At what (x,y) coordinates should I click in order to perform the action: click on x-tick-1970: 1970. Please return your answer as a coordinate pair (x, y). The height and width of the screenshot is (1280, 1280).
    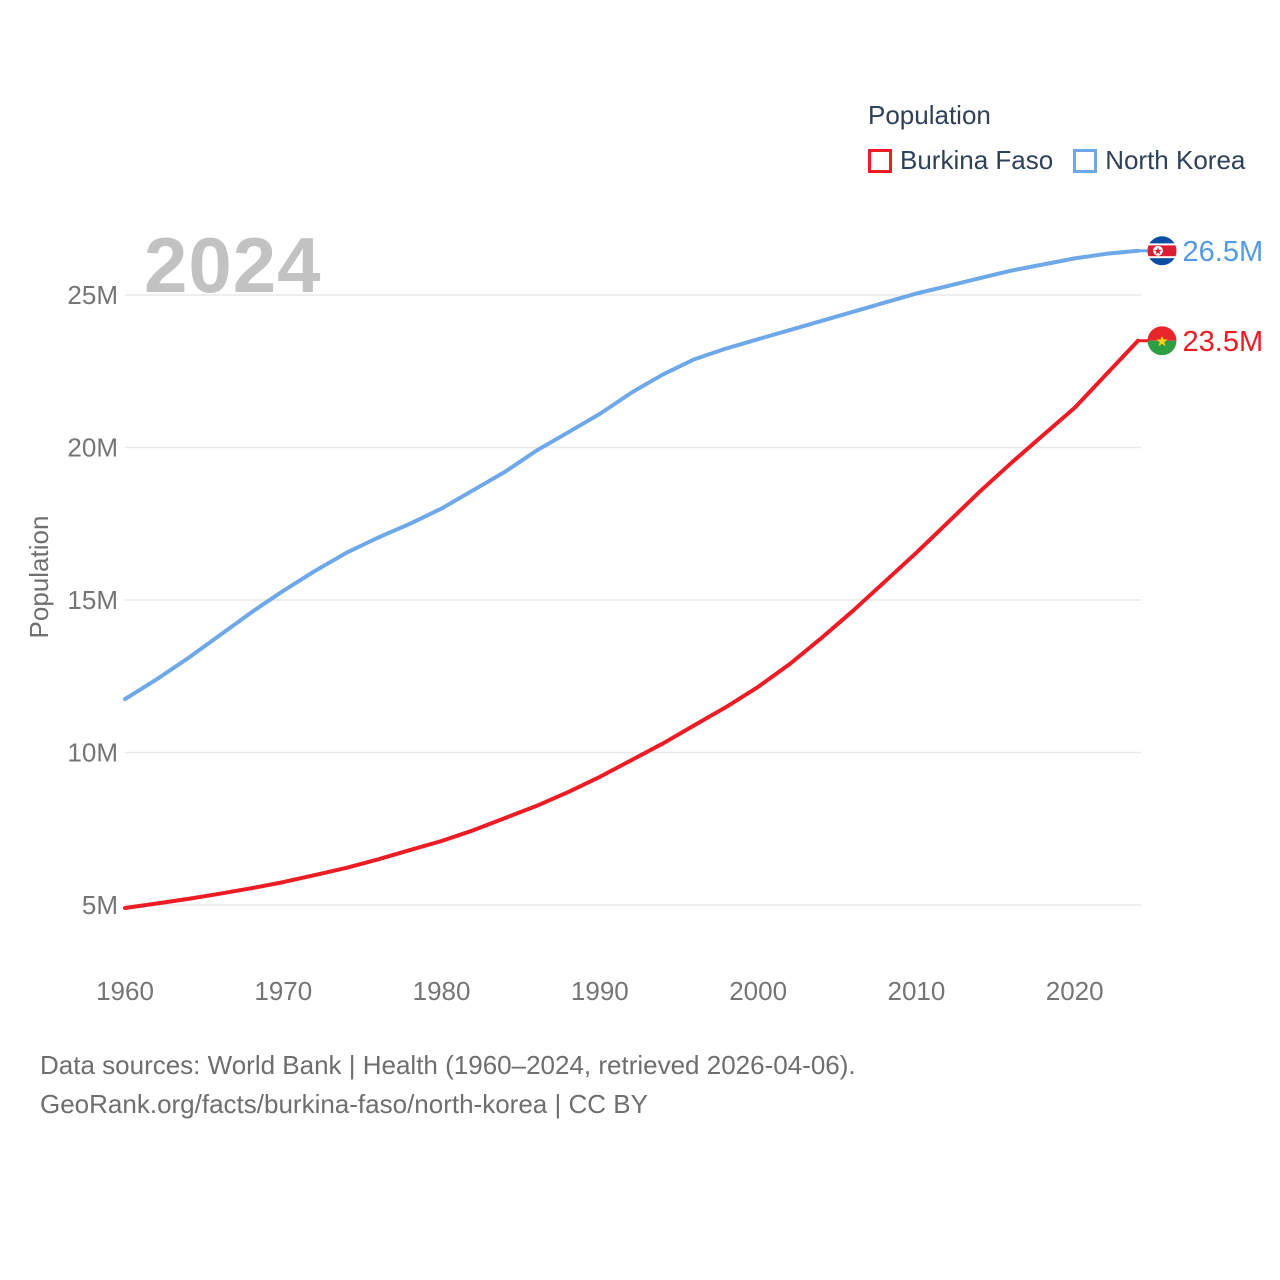
    Looking at the image, I should click on (283, 991).